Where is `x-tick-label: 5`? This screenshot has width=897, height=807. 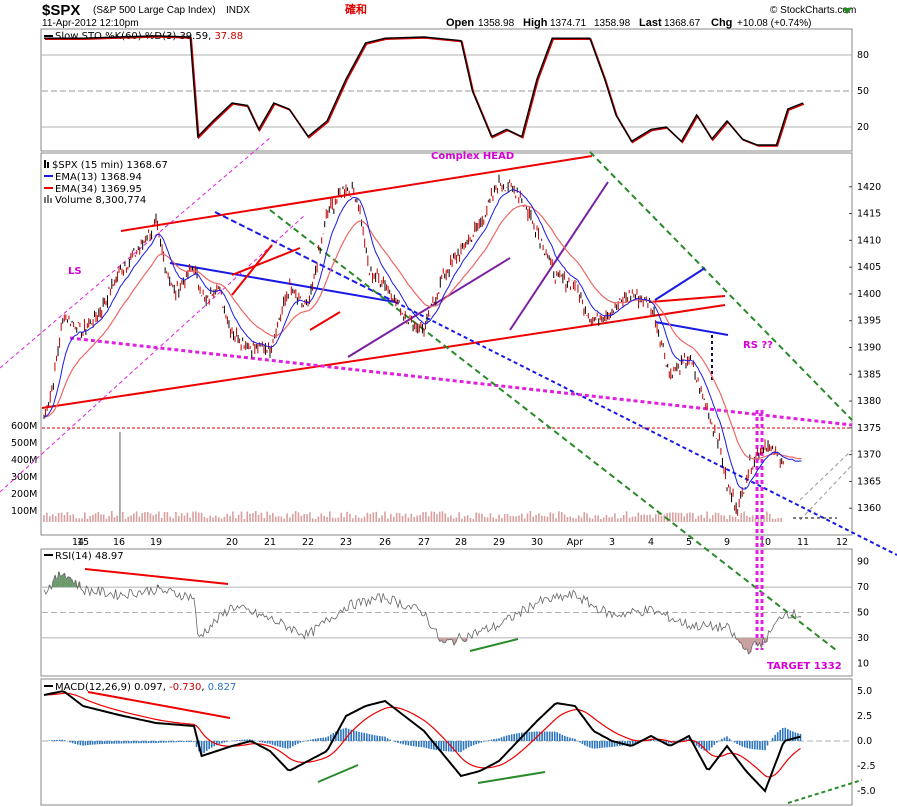
x-tick-label: 5 is located at coordinates (689, 542).